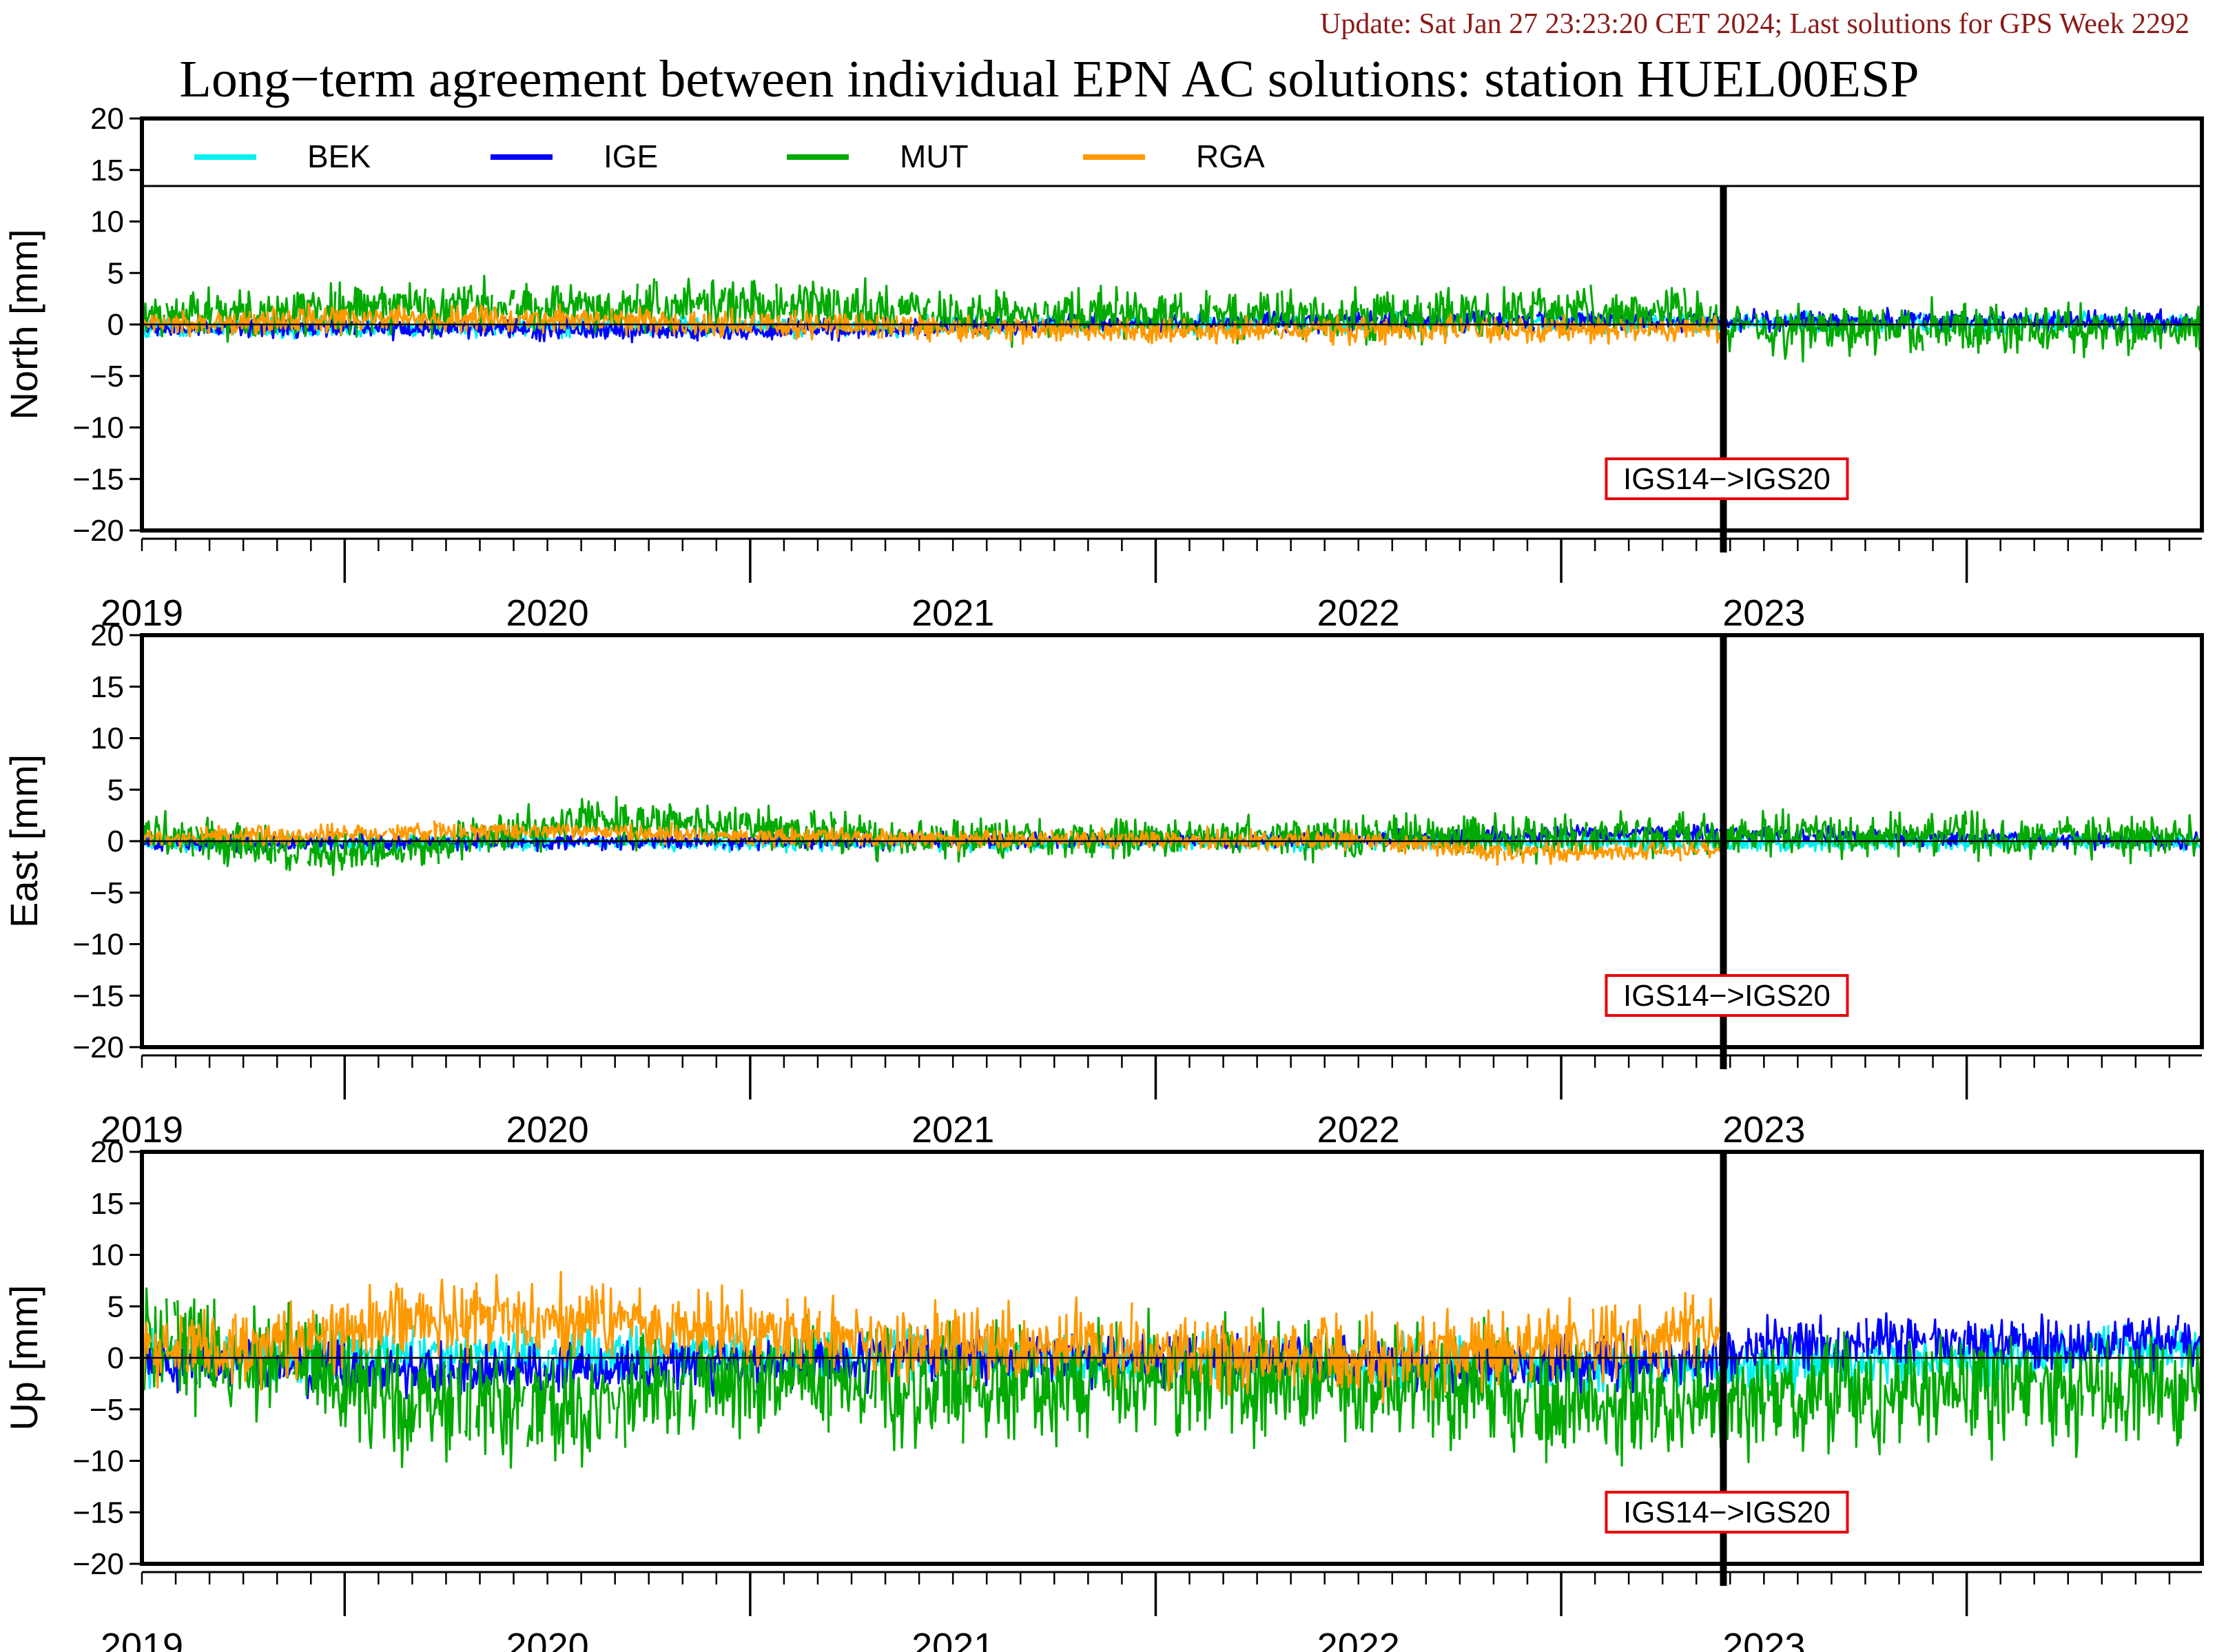 This screenshot has height=1652, width=2226. I want to click on series-group-east, so click(1172, 836).